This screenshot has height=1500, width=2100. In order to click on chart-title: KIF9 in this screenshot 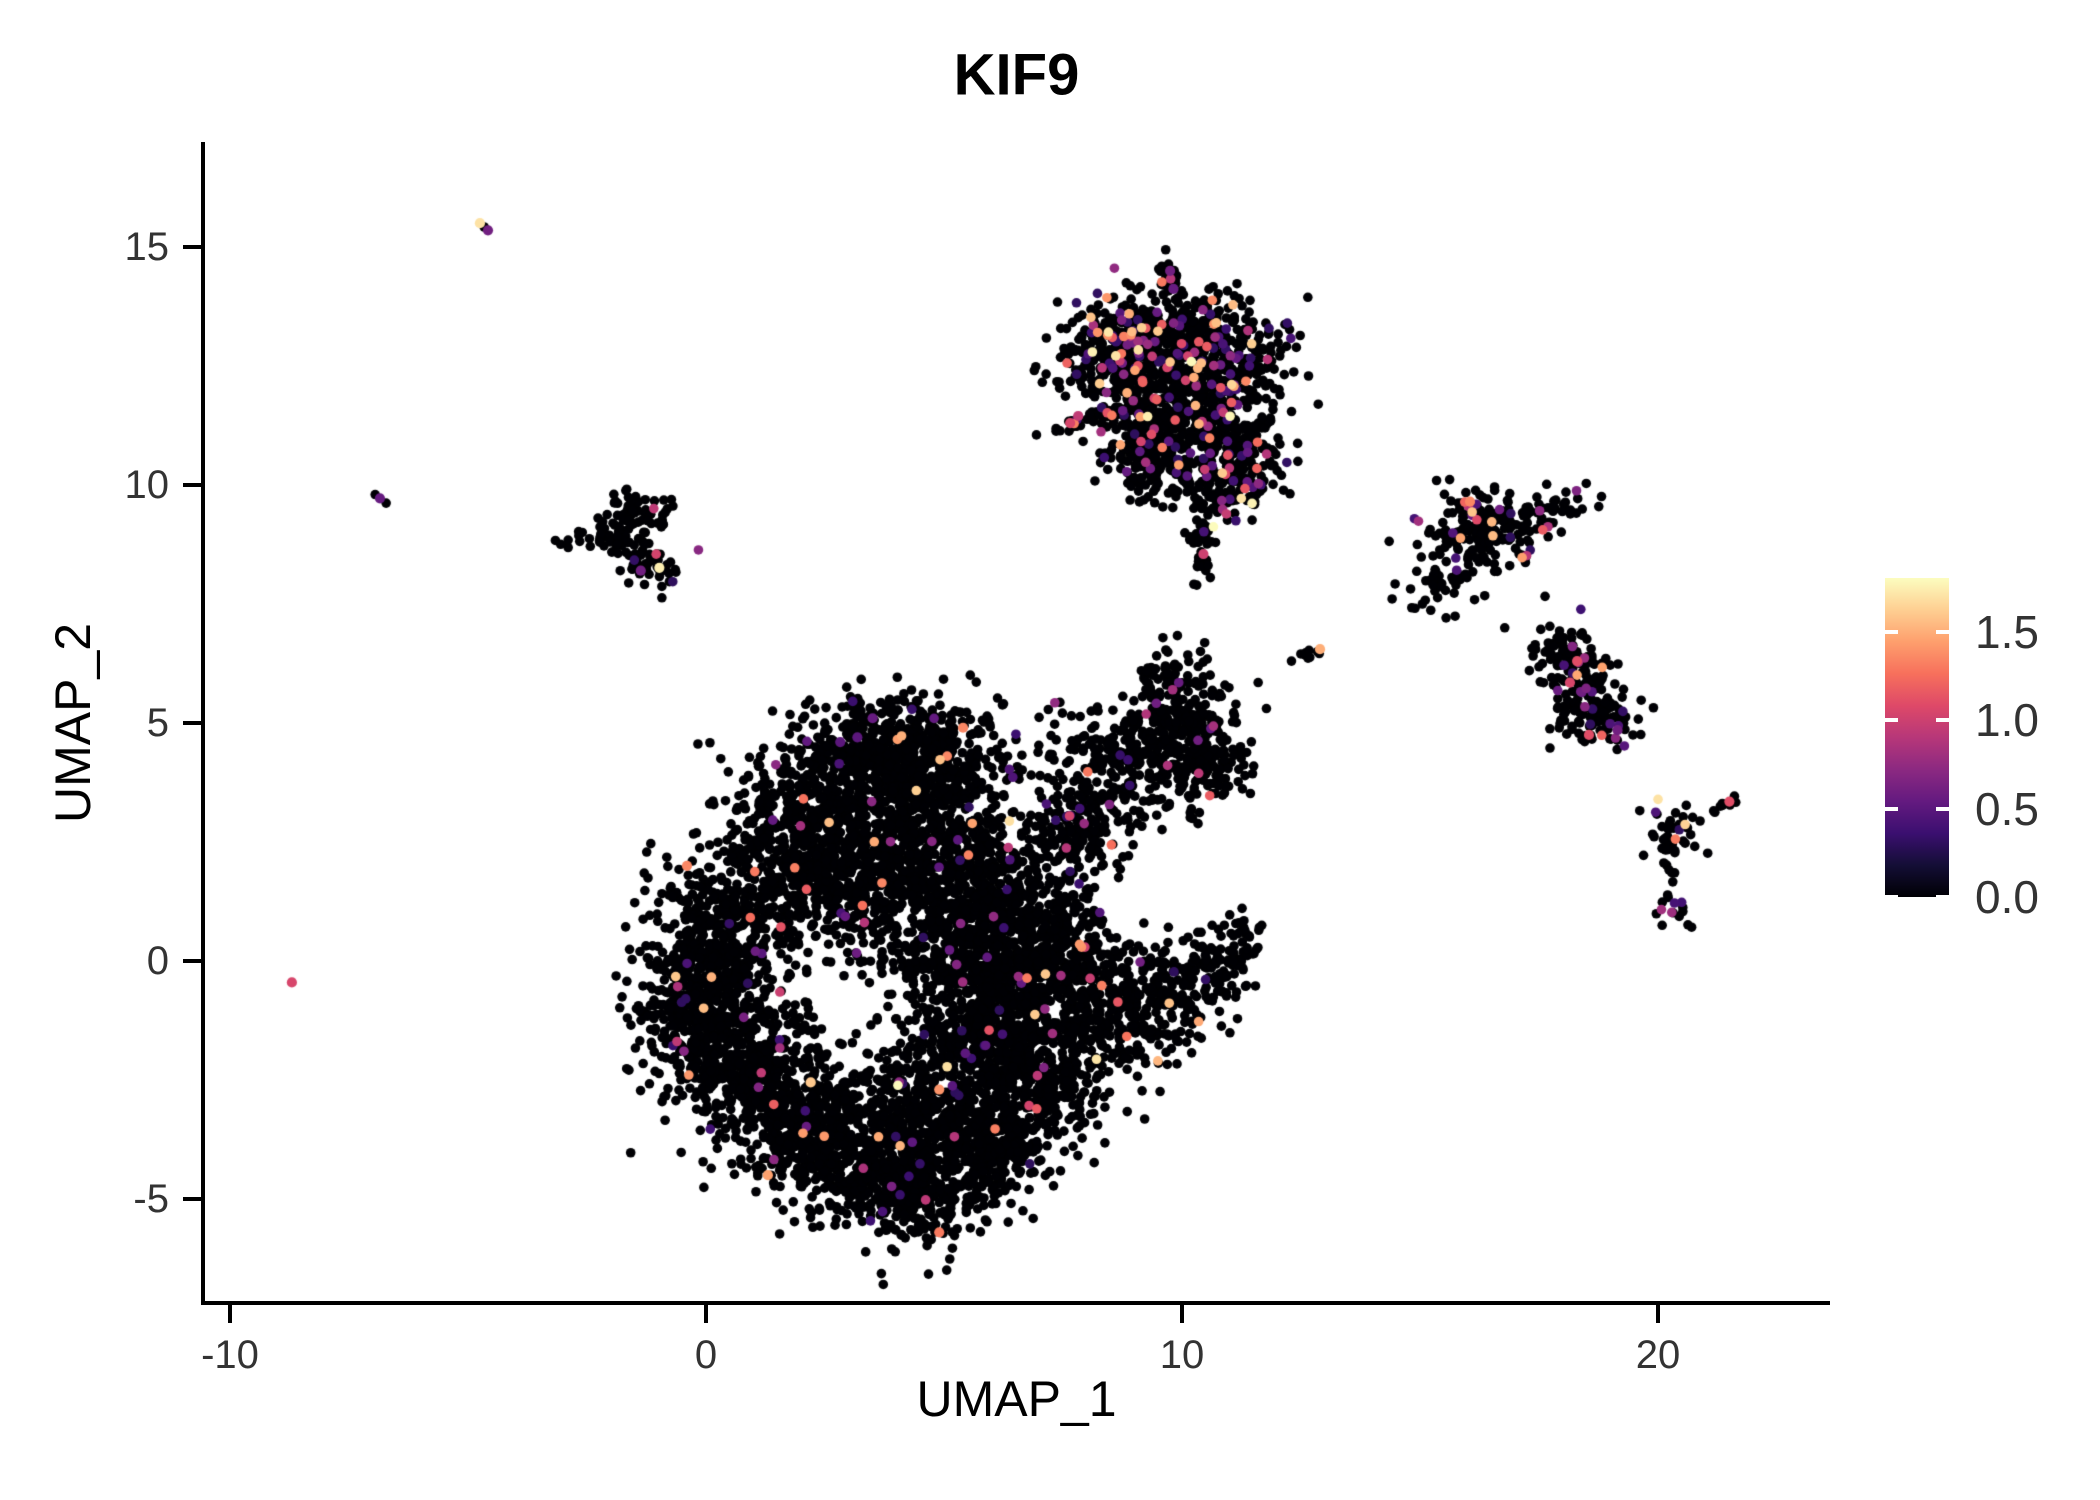, I will do `click(1016, 75)`.